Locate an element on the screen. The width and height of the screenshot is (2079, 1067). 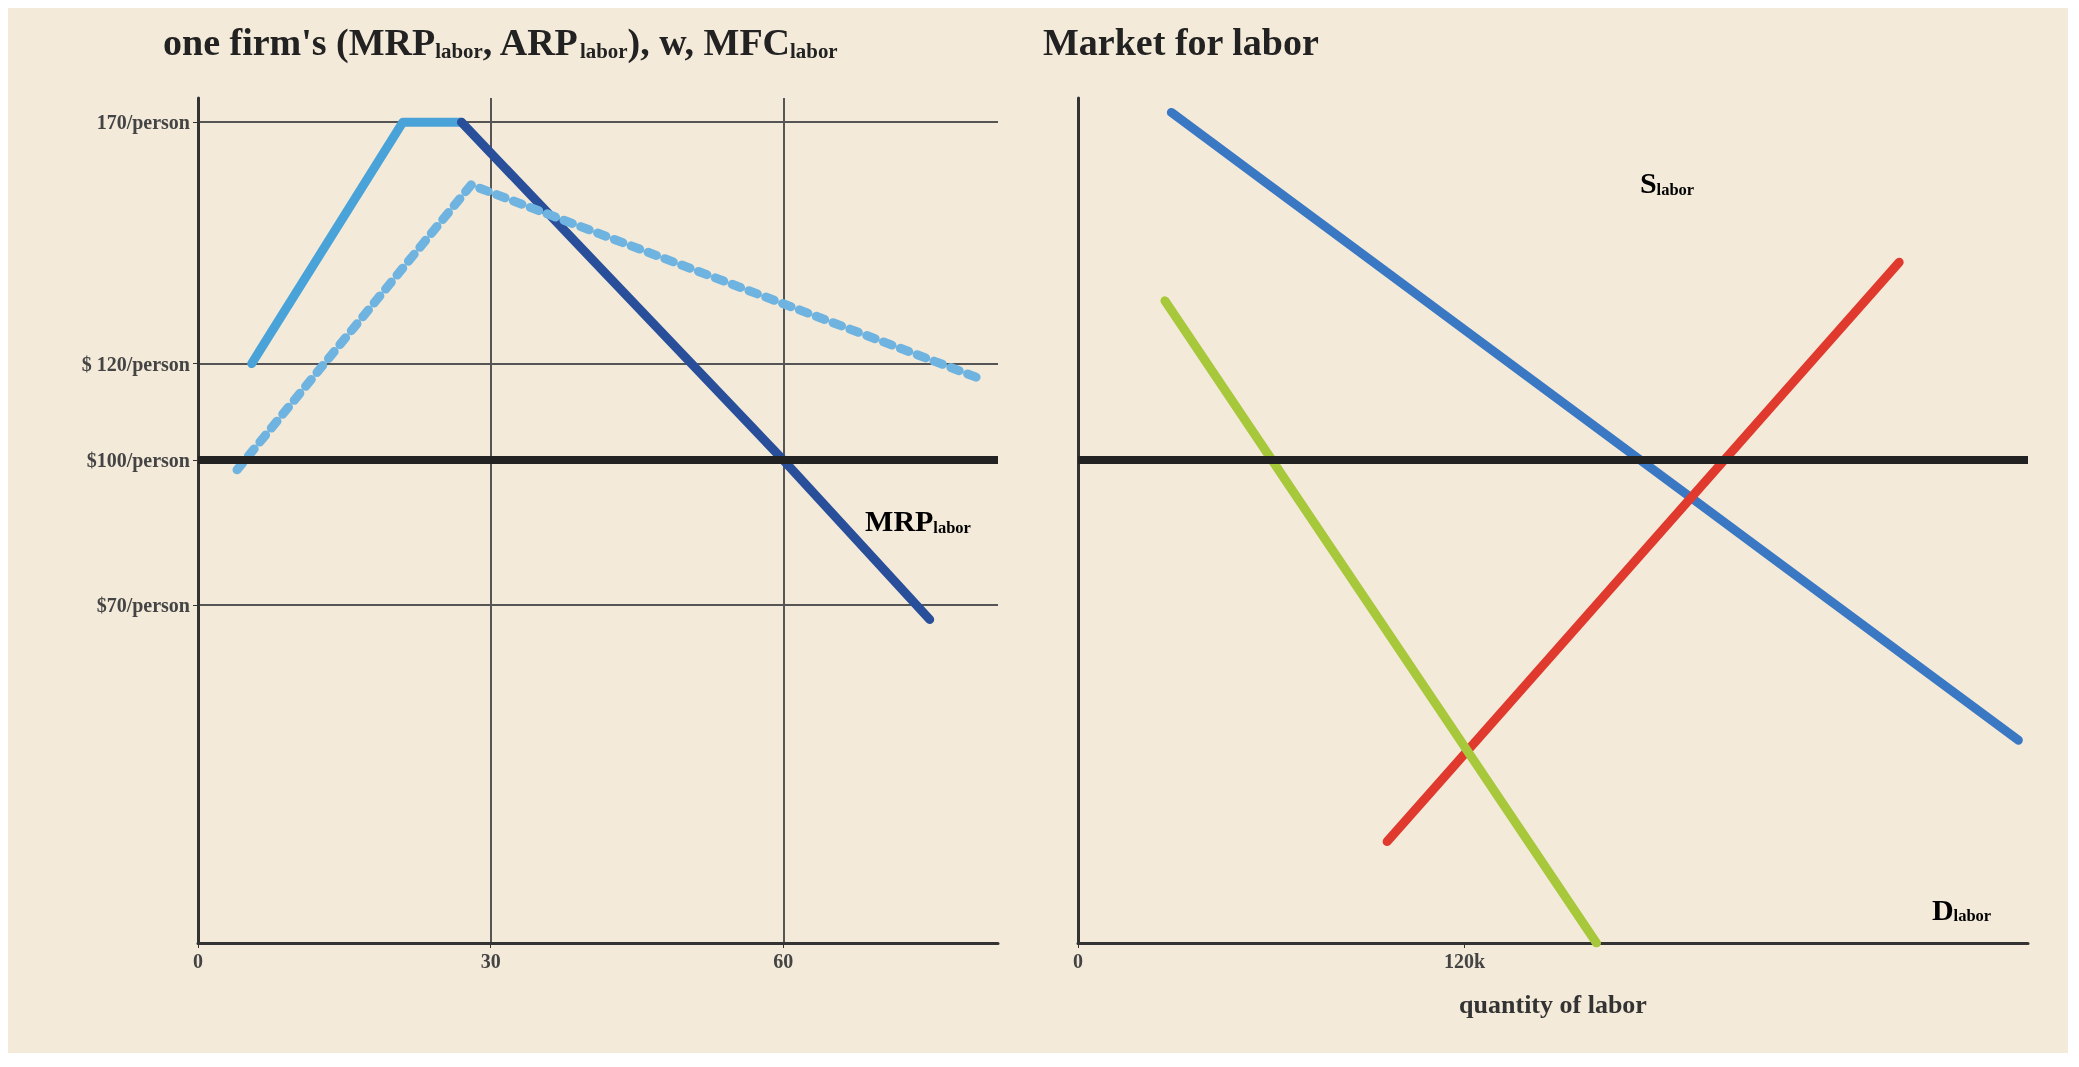
x-tick-label: 30 is located at coordinates (490, 961).